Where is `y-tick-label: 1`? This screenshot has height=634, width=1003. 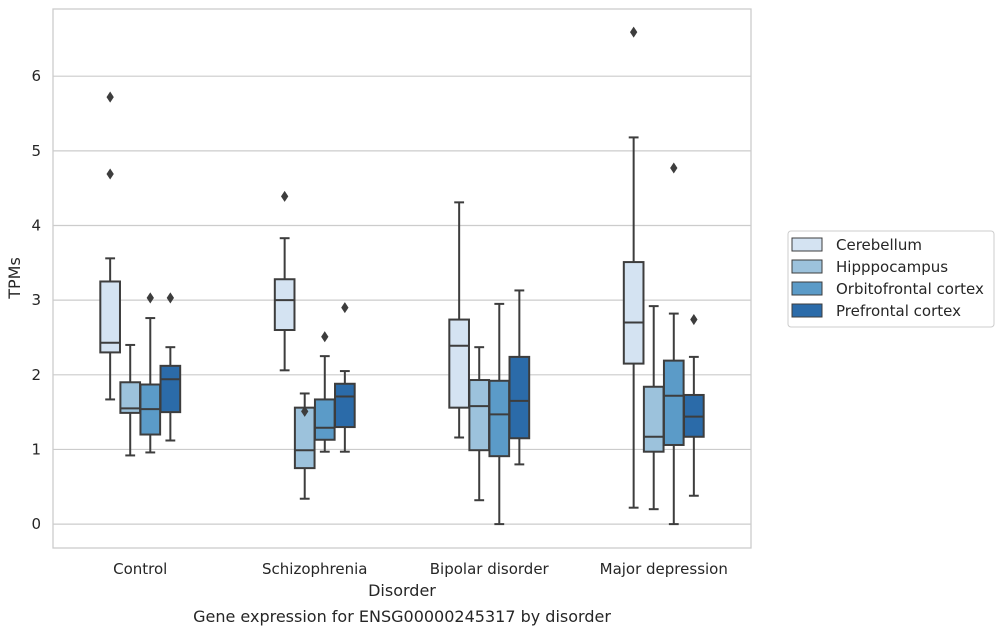 y-tick-label: 1 is located at coordinates (36, 449).